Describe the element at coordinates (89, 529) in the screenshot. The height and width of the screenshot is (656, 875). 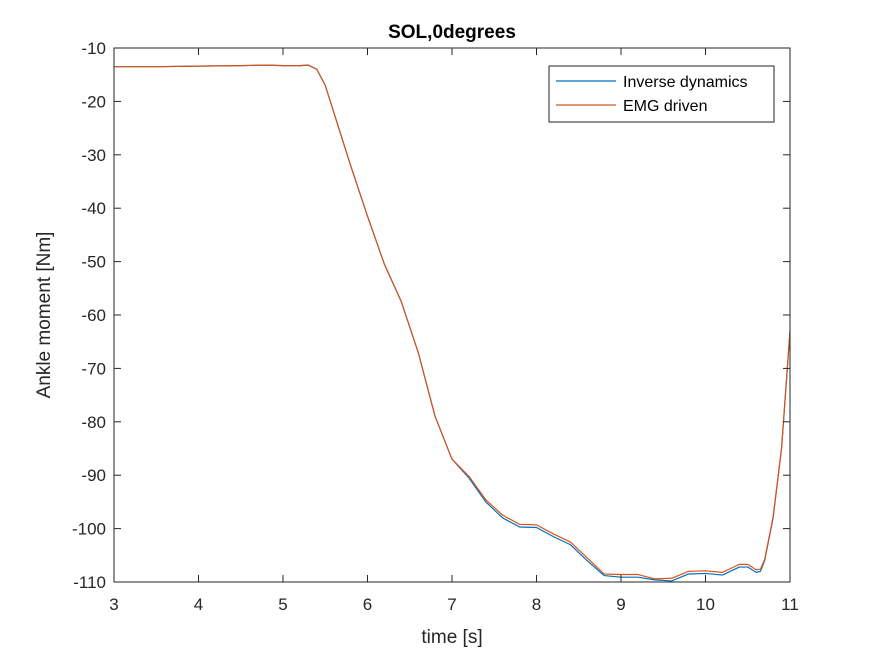
I see `y-tick-label: -100` at that location.